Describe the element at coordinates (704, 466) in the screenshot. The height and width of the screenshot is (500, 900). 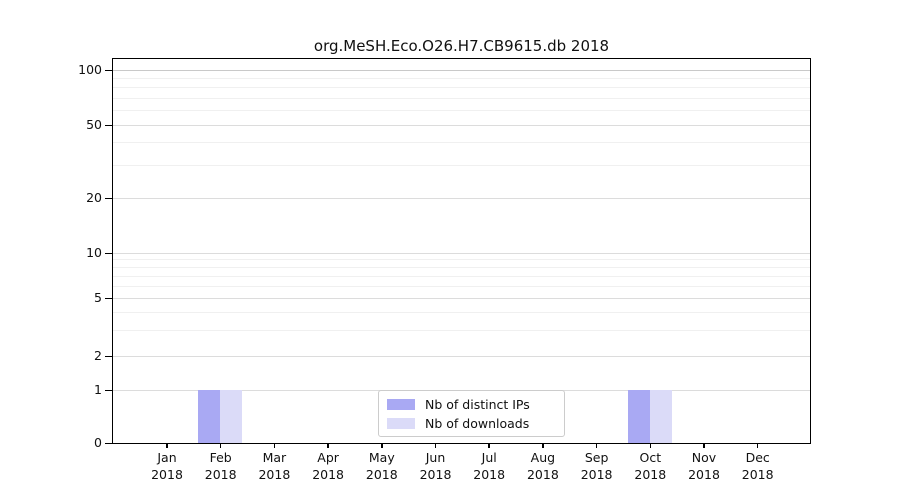
I see `x-tick-label: Nov 2018` at that location.